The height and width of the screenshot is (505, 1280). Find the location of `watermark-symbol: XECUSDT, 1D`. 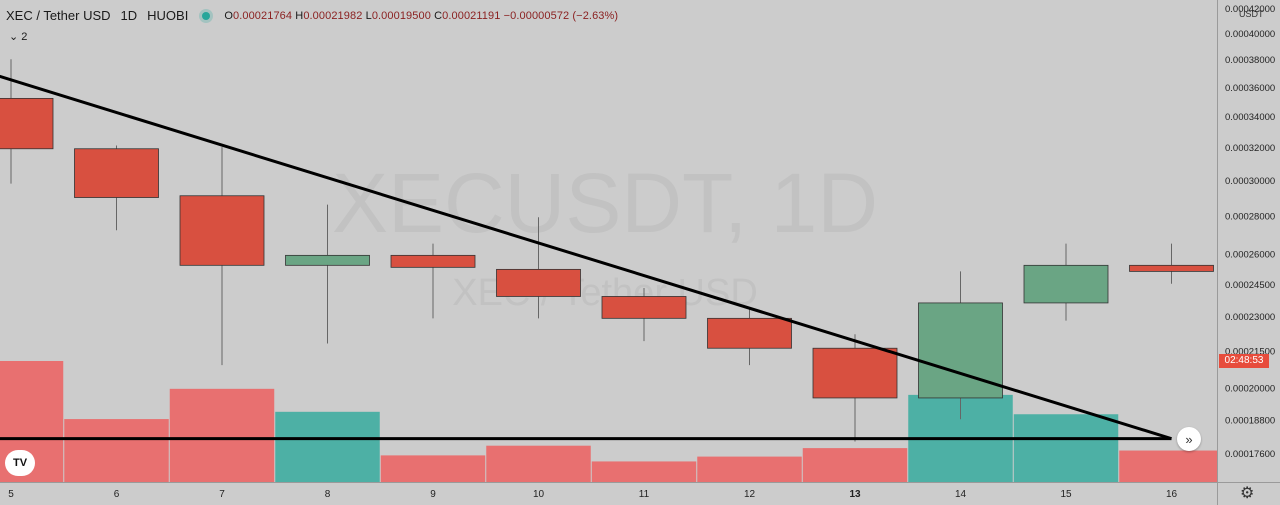

watermark-symbol: XECUSDT, 1D is located at coordinates (605, 203).